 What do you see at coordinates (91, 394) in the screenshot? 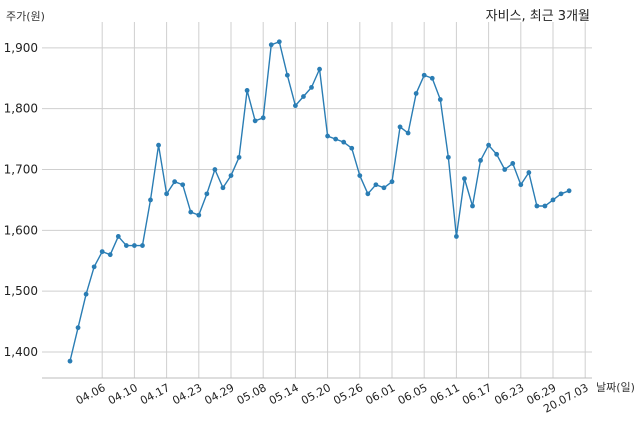
I see `x-tick-label: 04.06` at bounding box center [91, 394].